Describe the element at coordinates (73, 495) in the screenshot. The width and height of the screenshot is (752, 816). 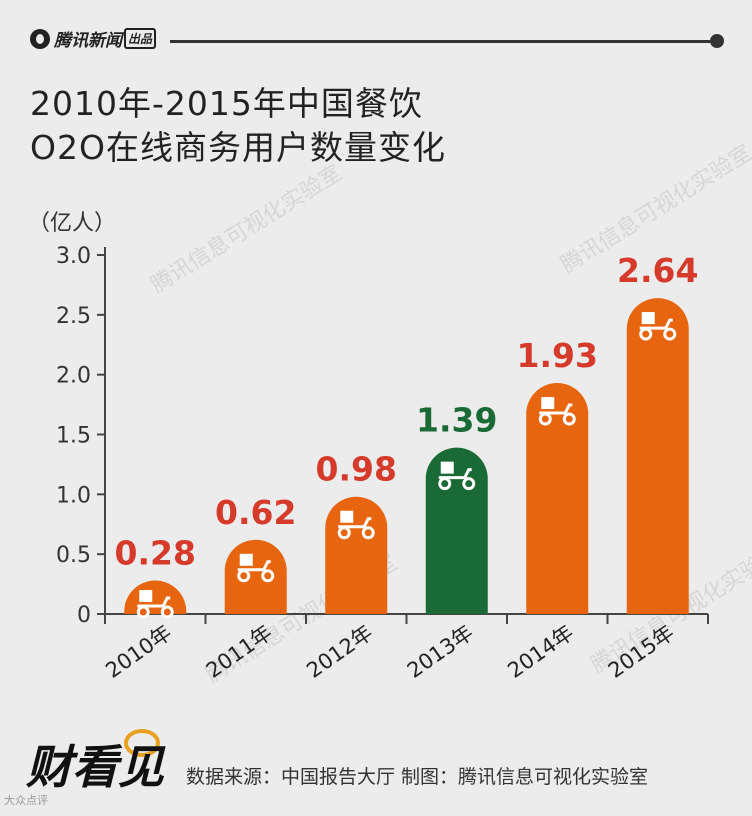
I see `y-tick-label: 1.0` at that location.